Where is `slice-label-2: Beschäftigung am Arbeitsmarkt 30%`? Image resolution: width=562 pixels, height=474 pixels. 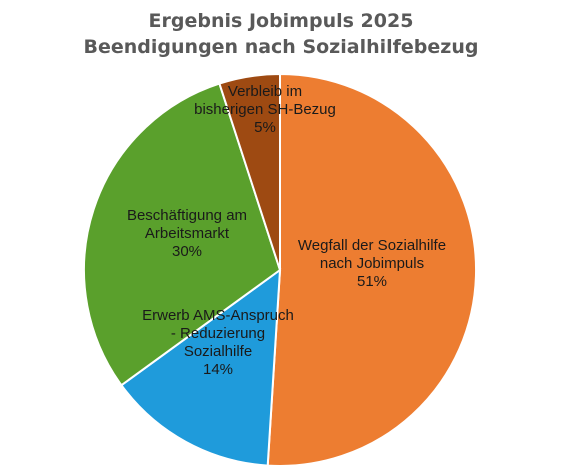
slice-label-2: Beschäftigung am Arbeitsmarkt 30% is located at coordinates (187, 233).